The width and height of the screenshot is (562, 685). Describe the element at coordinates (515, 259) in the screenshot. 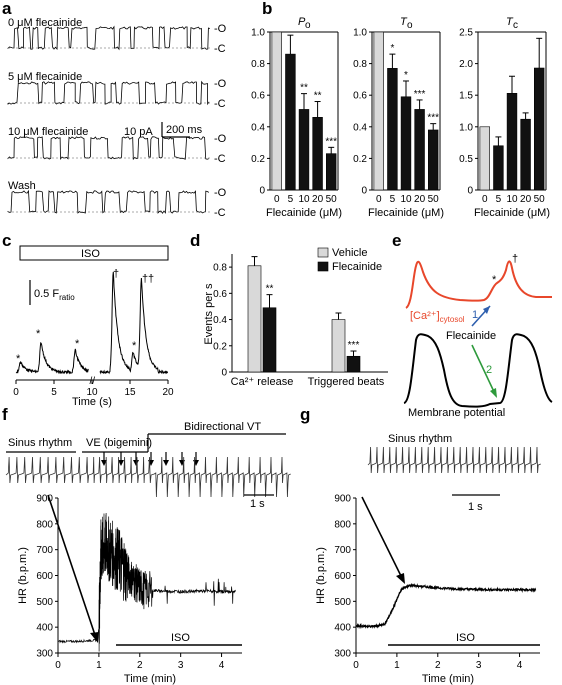

I see `e-dagger: †` at that location.